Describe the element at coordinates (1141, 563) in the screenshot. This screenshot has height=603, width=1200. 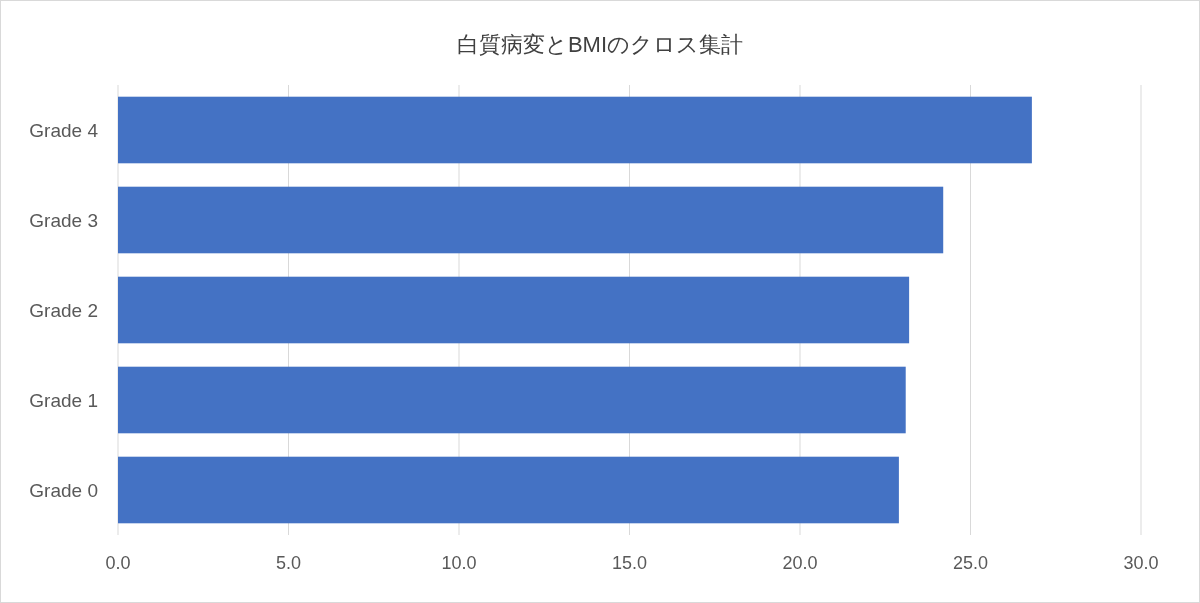
I see `x-tick-label: 30.0` at that location.